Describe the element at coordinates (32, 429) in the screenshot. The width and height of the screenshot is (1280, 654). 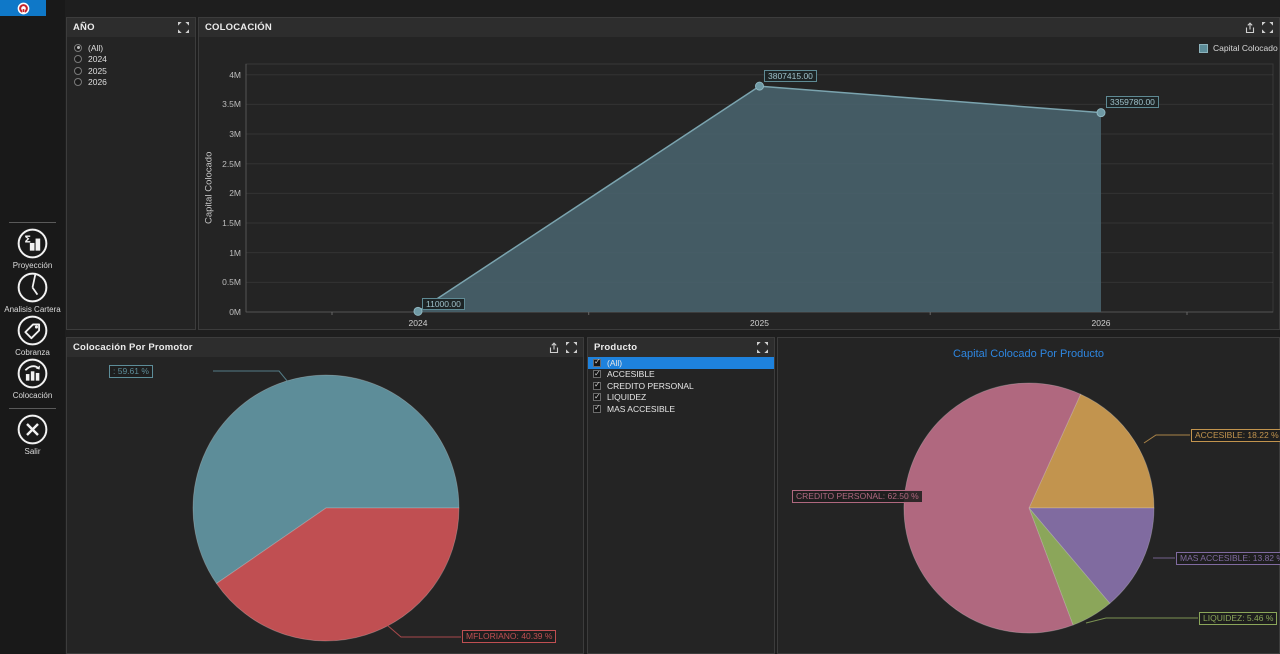
I see `exit-icon` at that location.